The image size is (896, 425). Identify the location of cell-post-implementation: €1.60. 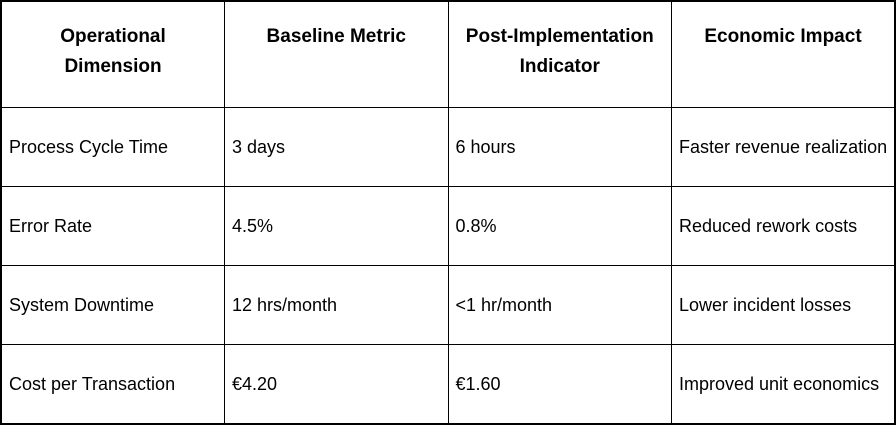
(559, 384).